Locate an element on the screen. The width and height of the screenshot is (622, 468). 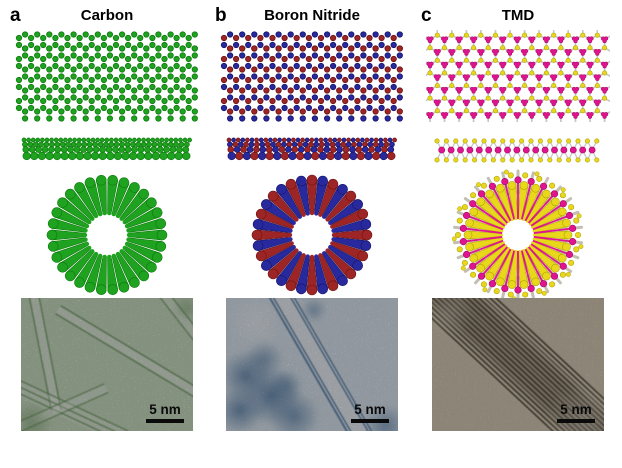
tem-nanotube-feature is located at coordinates (124, 353).